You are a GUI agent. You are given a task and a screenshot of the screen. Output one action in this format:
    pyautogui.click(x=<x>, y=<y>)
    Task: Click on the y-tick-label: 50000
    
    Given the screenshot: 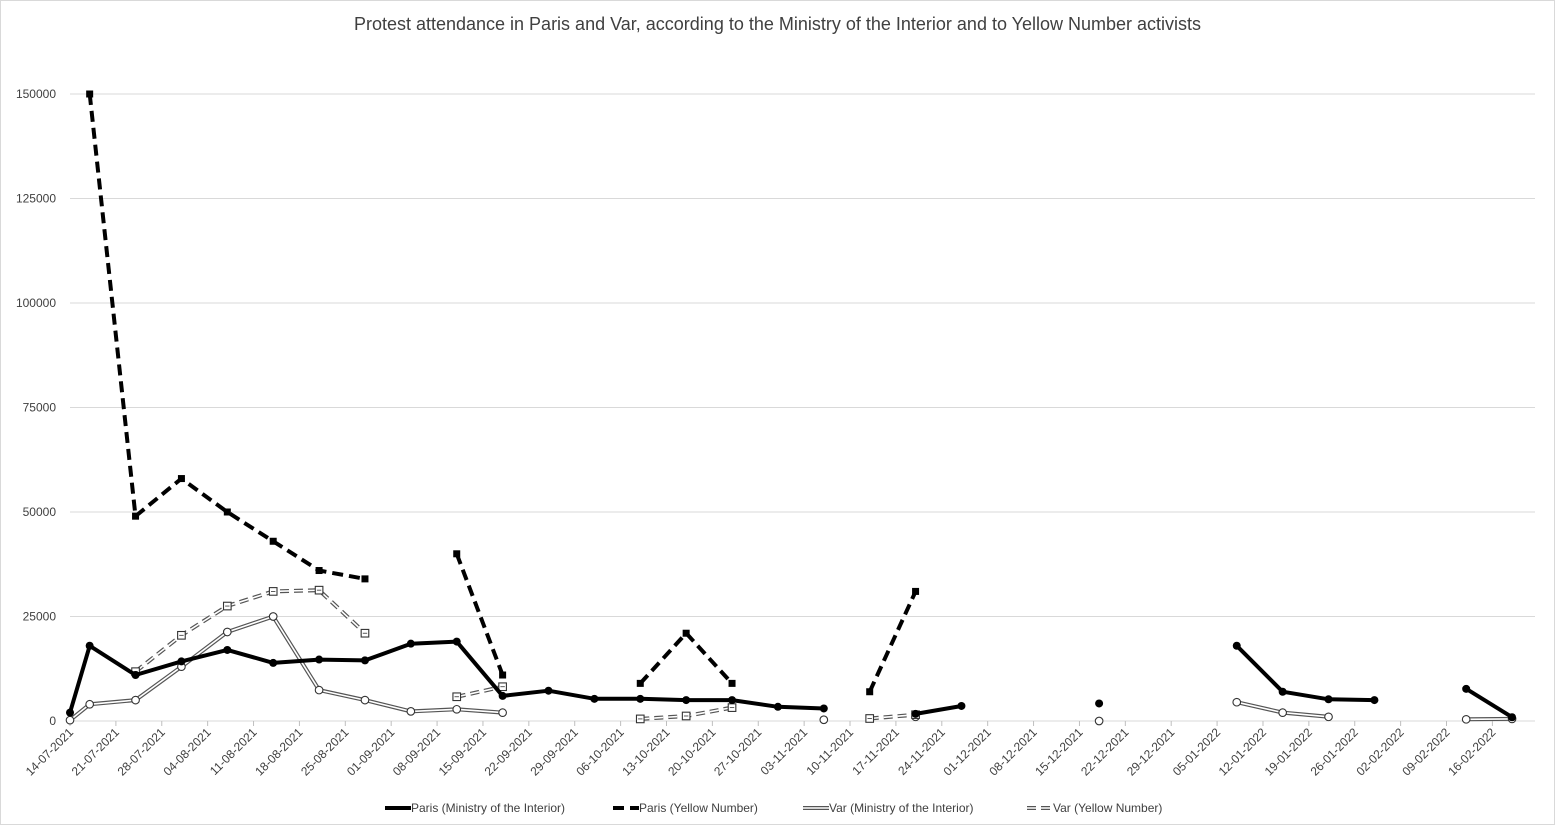 What is the action you would take?
    pyautogui.click(x=40, y=512)
    